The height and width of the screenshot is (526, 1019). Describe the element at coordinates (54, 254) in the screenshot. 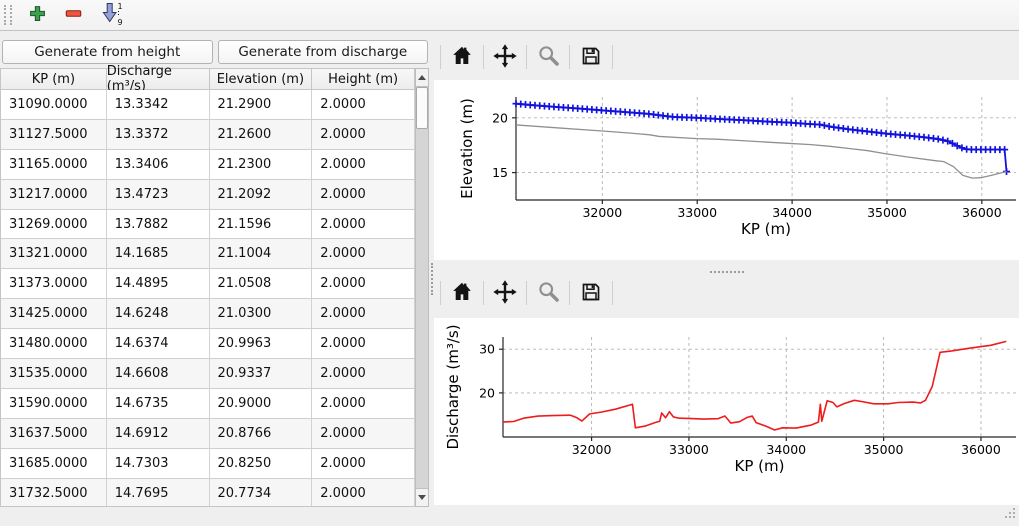

I see `table-cell: 31321.0000` at that location.